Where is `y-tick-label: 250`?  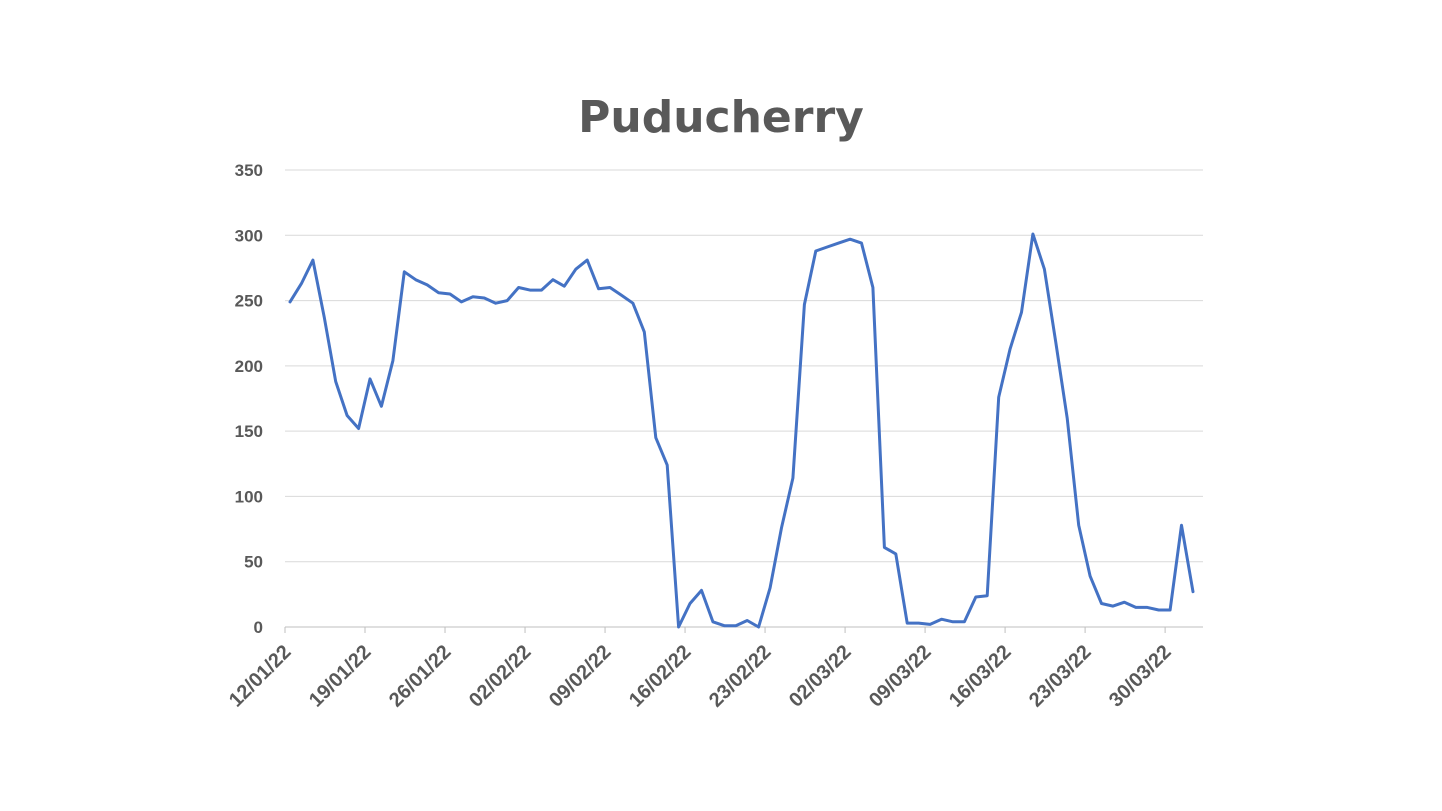 y-tick-label: 250 is located at coordinates (249, 301).